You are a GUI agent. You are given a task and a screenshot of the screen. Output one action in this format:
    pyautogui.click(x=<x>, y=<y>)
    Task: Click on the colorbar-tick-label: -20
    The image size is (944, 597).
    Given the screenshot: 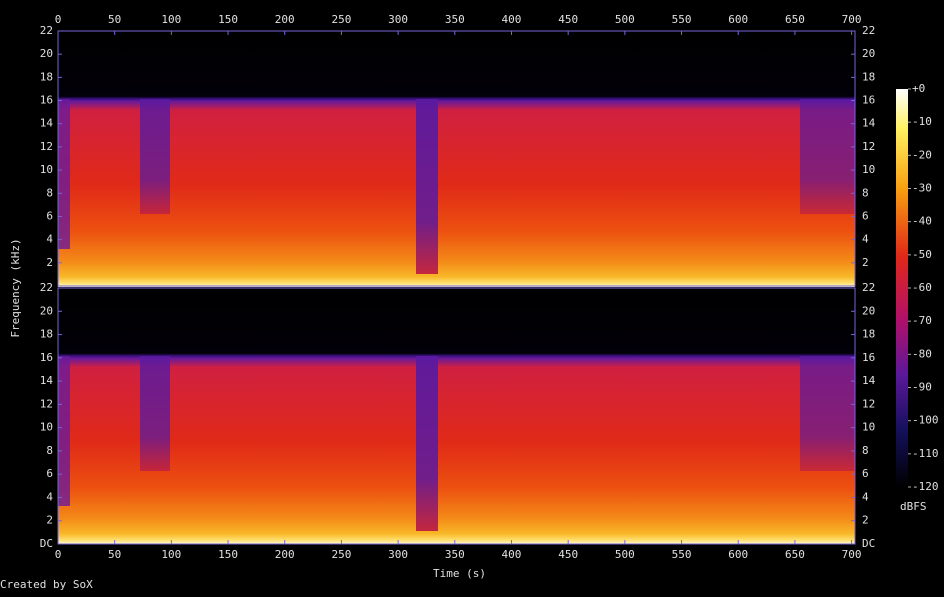 What is the action you would take?
    pyautogui.click(x=922, y=154)
    